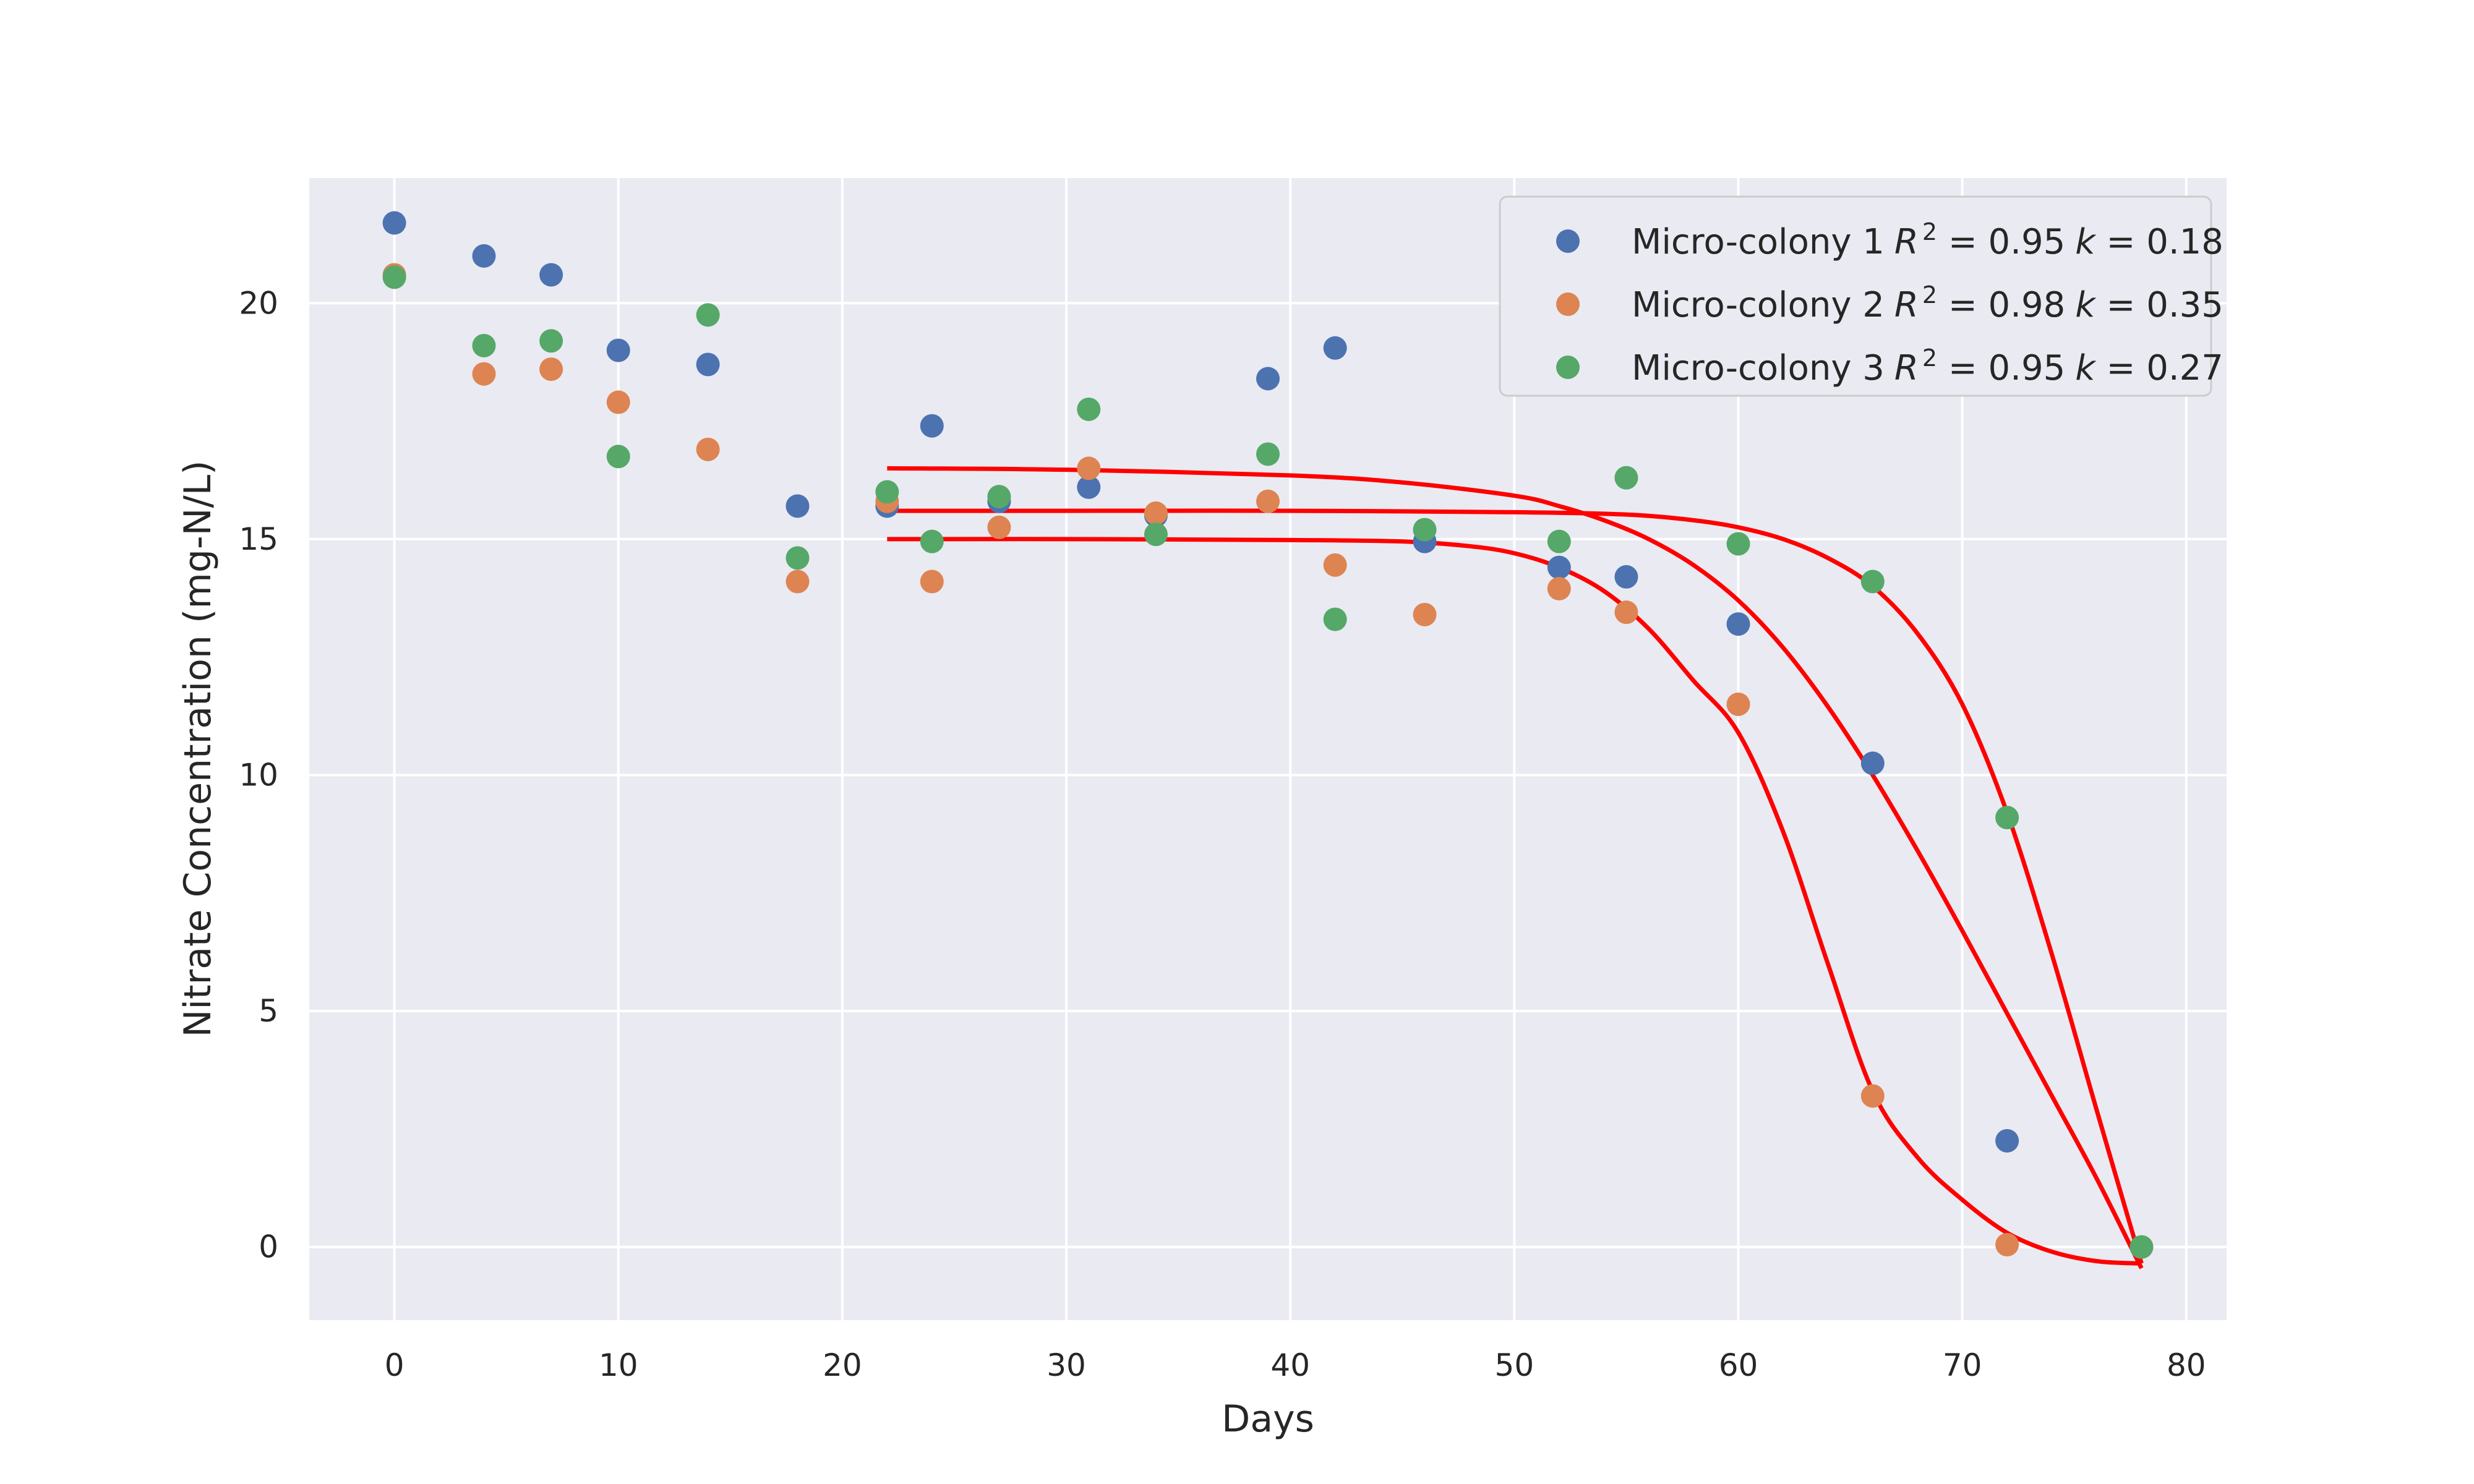 This screenshot has height=1484, width=2474. What do you see at coordinates (258, 539) in the screenshot?
I see `y-tick-label: 15` at bounding box center [258, 539].